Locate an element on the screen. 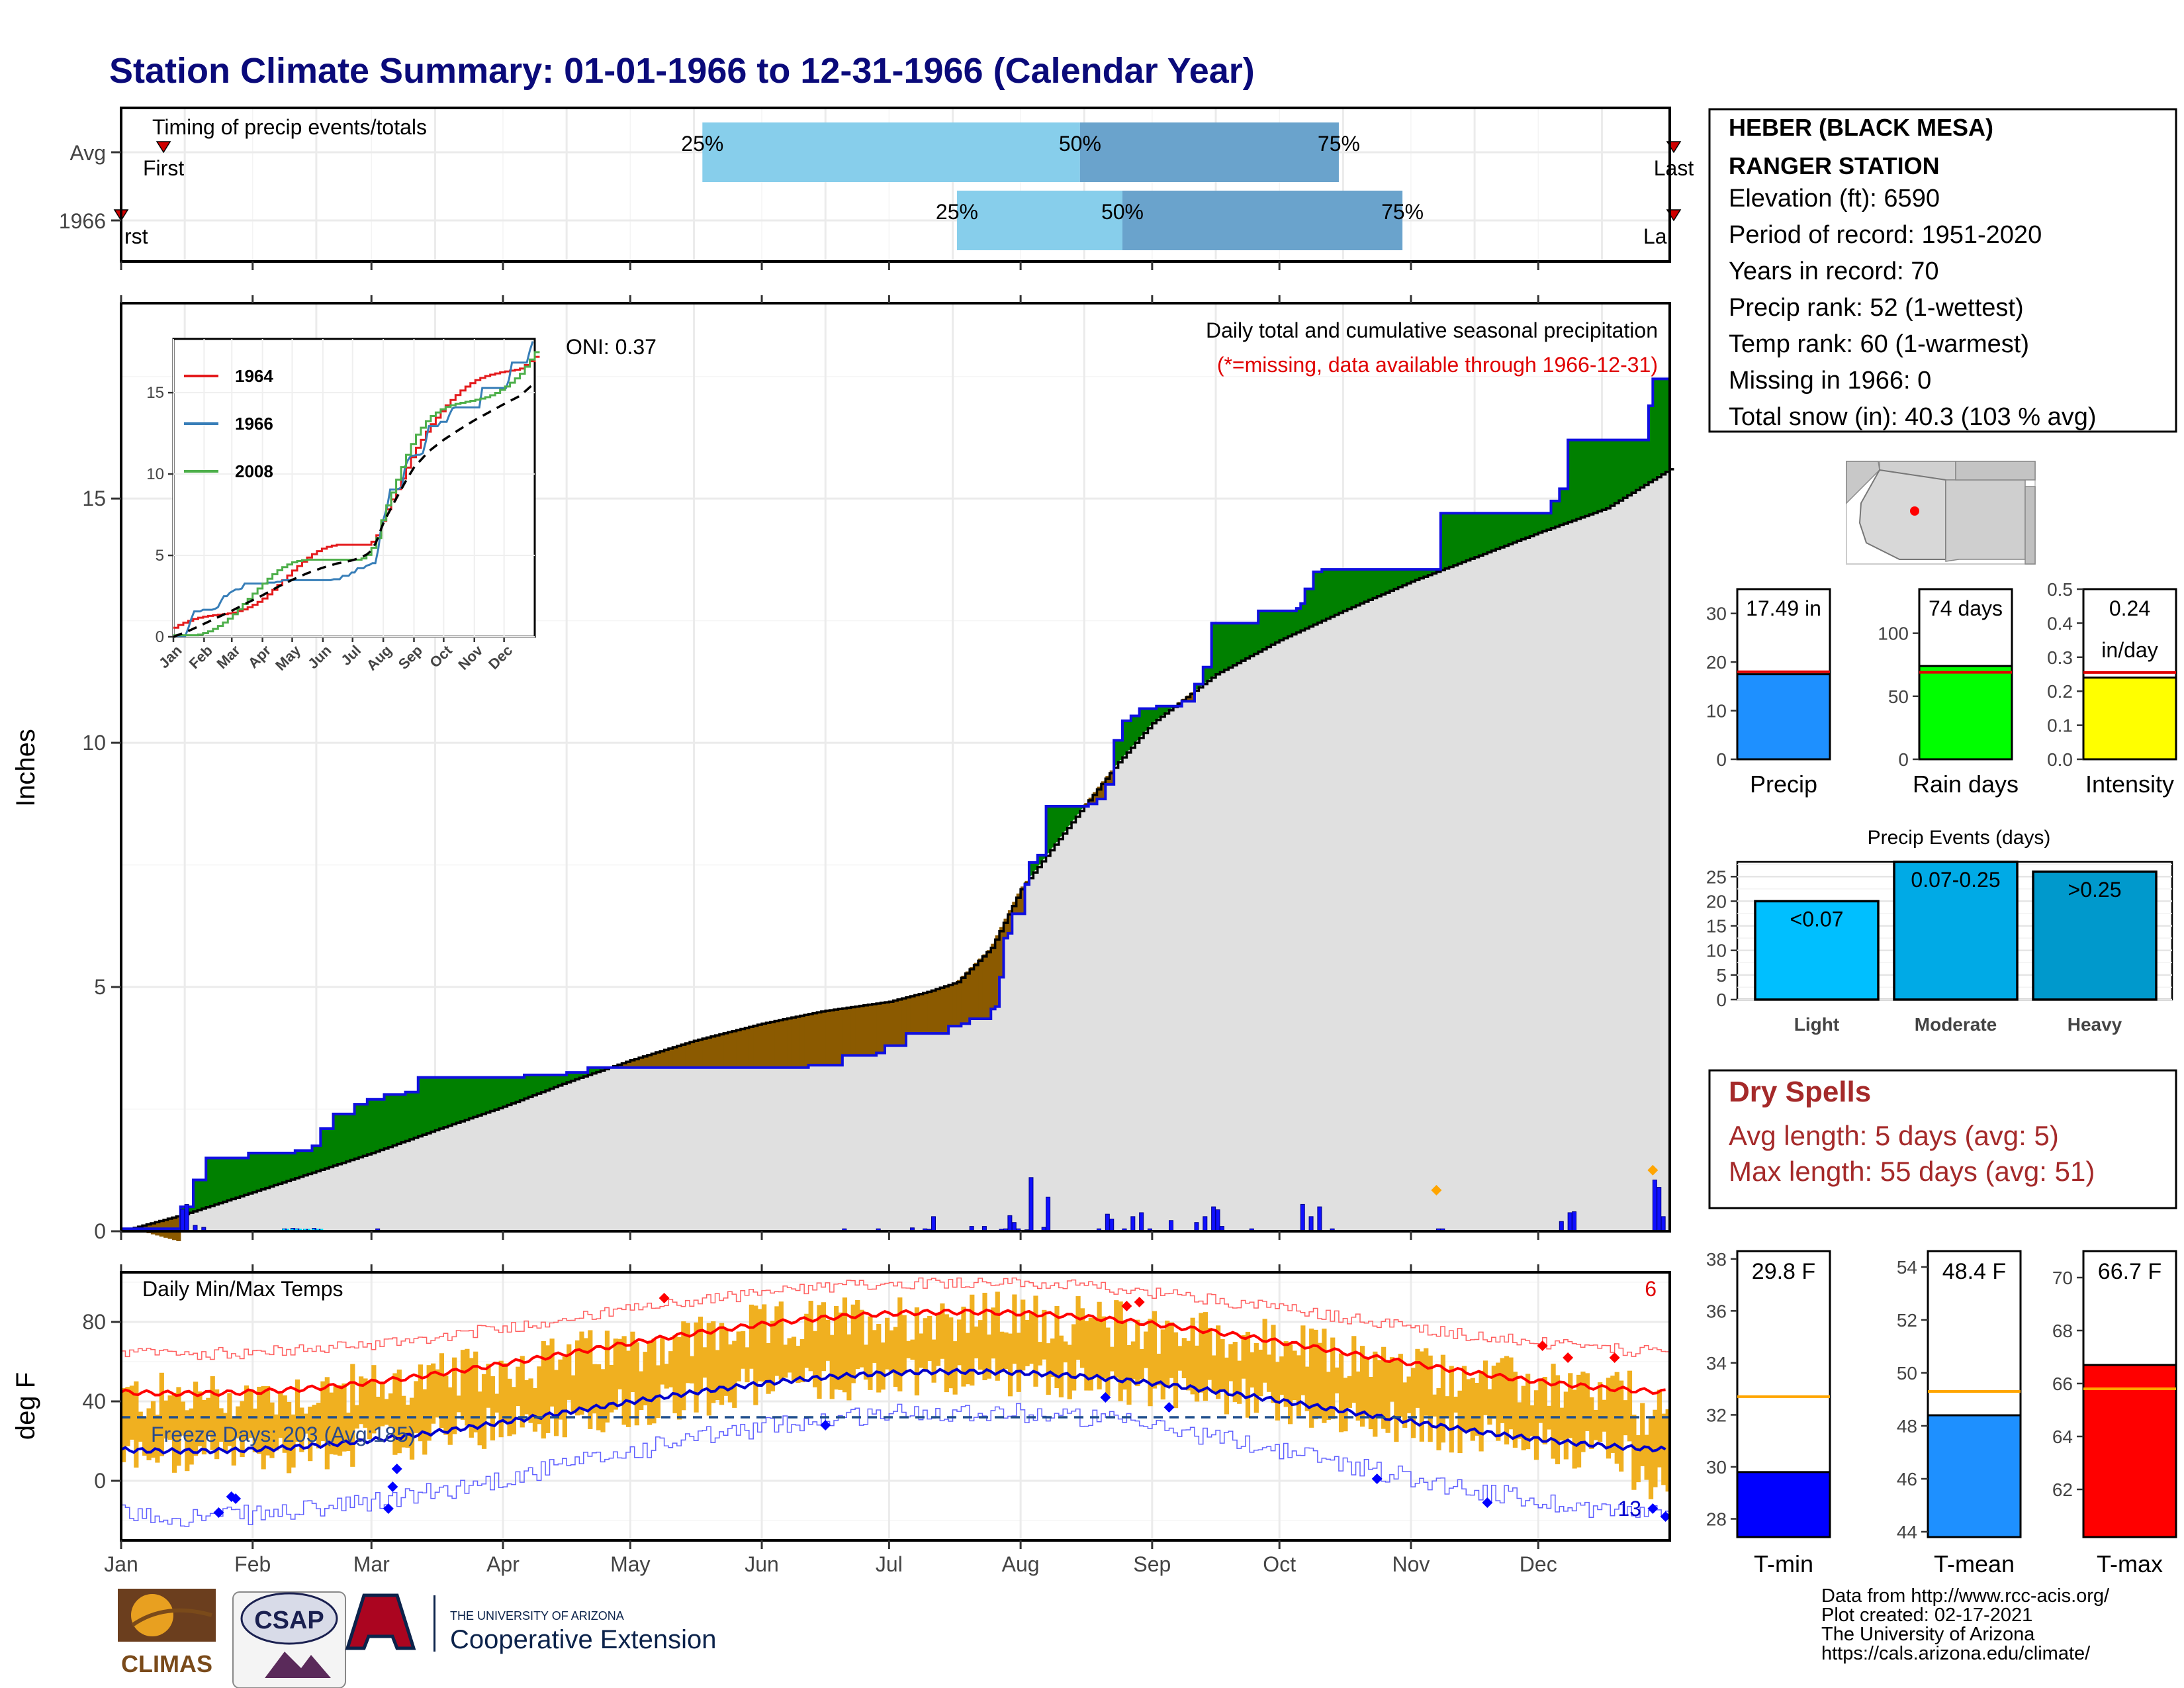  temp-summary-ytick-label: 50 is located at coordinates (1907, 1373).